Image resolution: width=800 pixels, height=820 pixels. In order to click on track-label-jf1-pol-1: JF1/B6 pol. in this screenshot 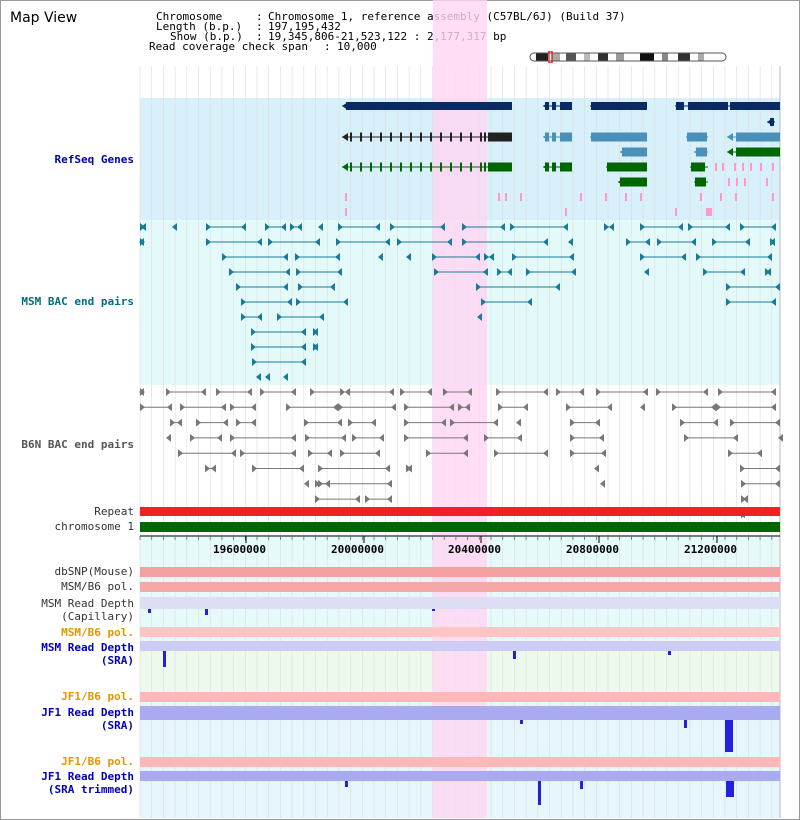, I will do `click(97, 696)`.